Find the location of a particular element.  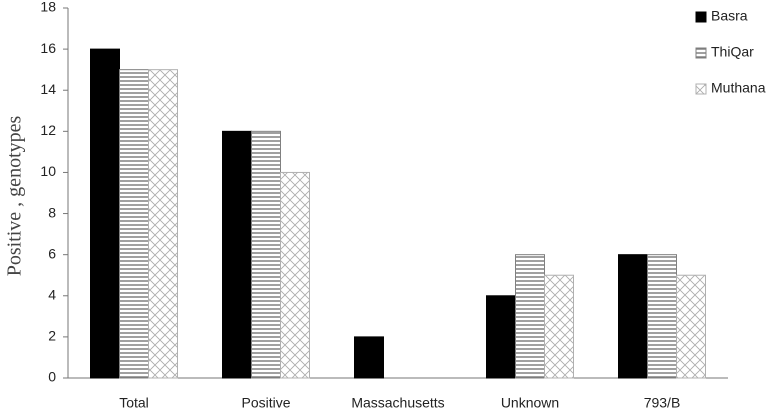

y-tick-label: 12 is located at coordinates (48, 130).